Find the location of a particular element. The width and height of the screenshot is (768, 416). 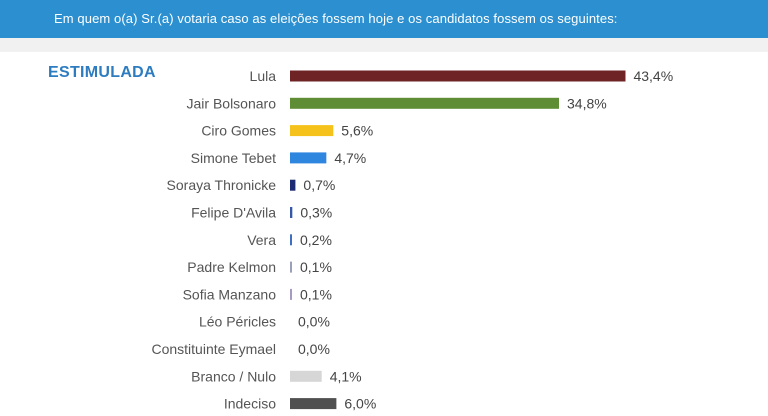

category-label: Sofia Manzano is located at coordinates (230, 294).